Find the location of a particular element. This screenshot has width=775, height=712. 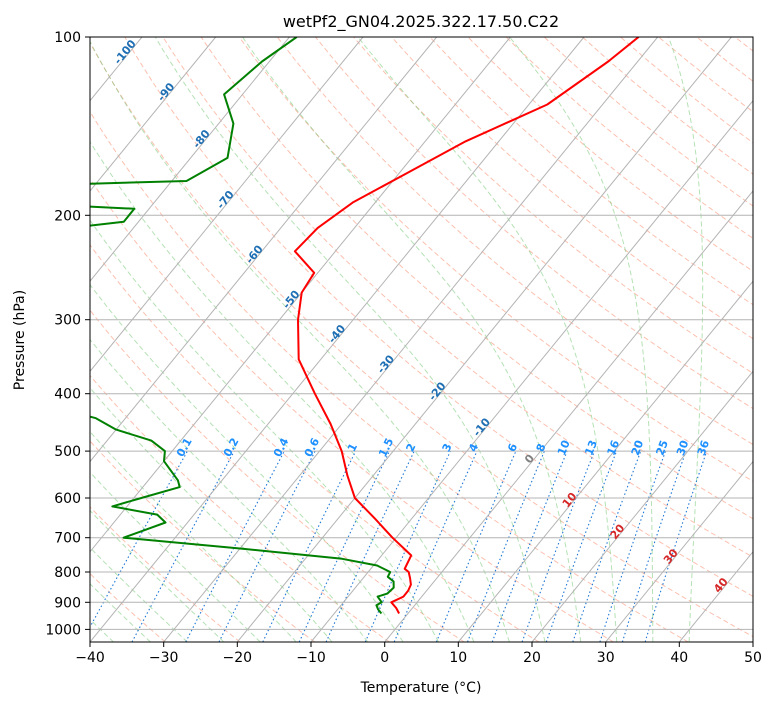

y-tick-label: 300 is located at coordinates (67, 321).